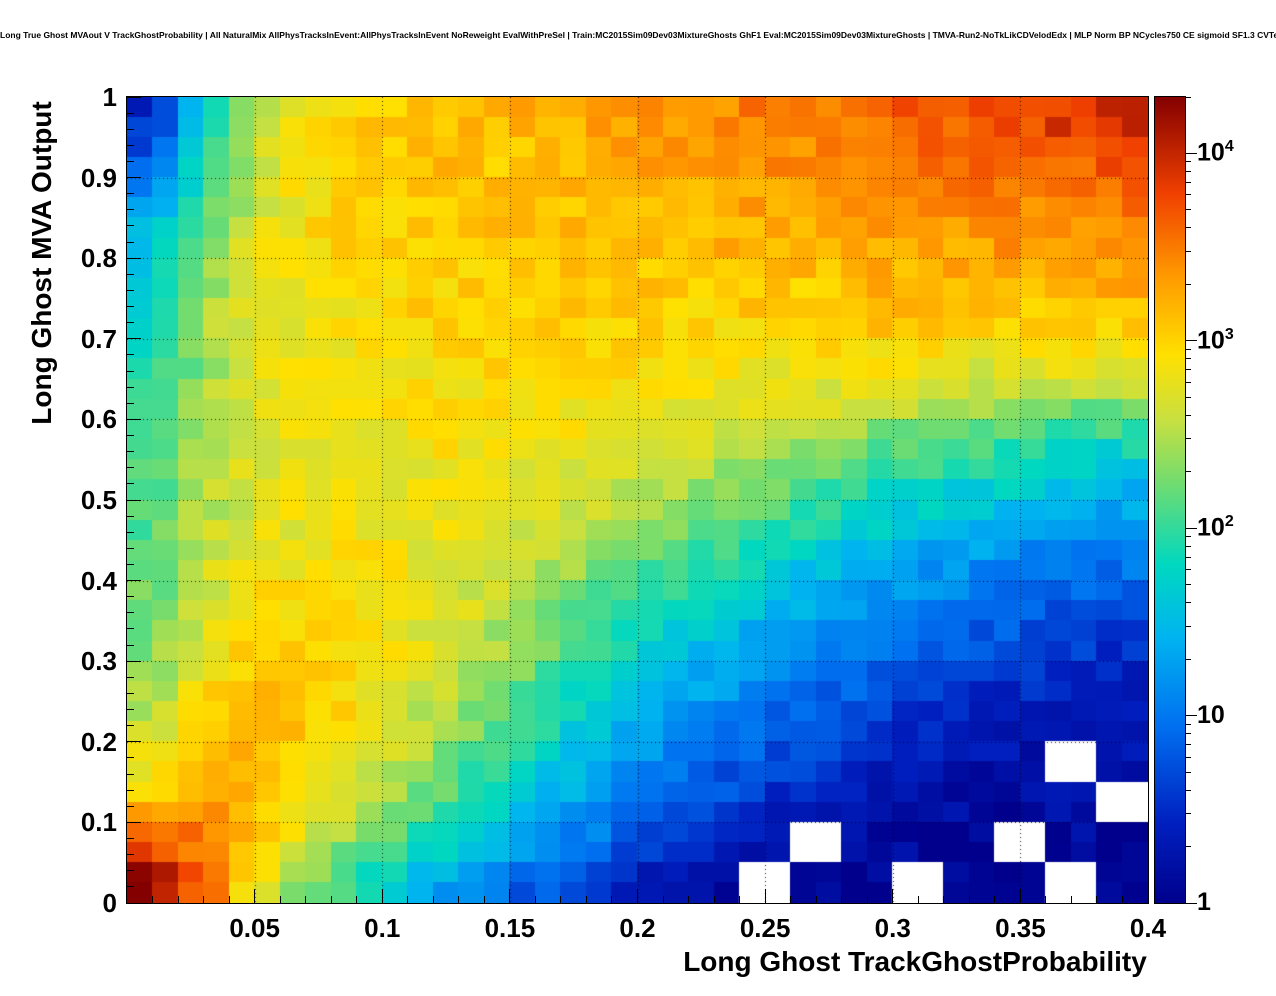 The height and width of the screenshot is (996, 1276). Describe the element at coordinates (98, 258) in the screenshot. I see `y-tick-label: 0.8` at that location.